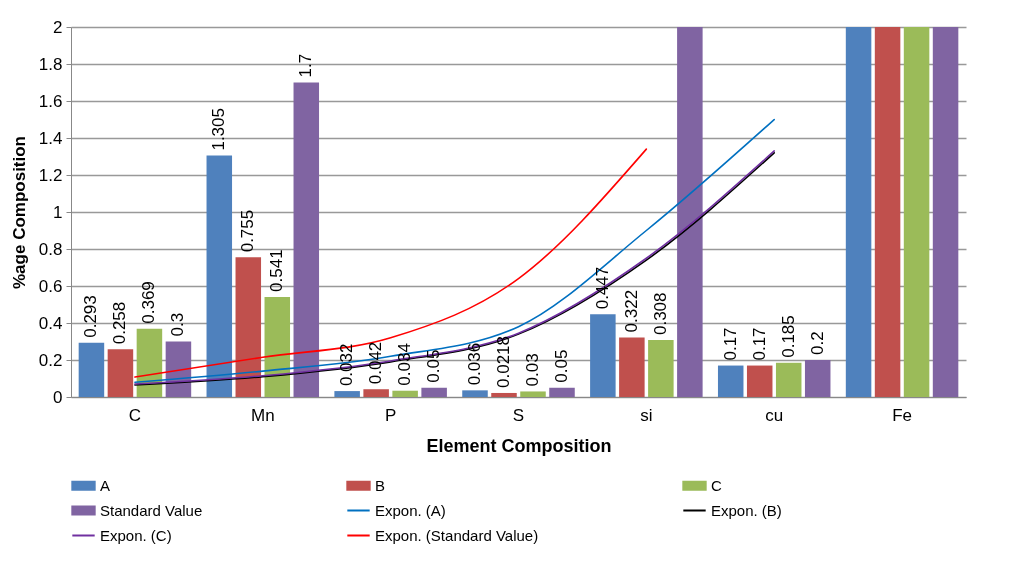  What do you see at coordinates (646, 415) in the screenshot?
I see `x-tick-label: si` at bounding box center [646, 415].